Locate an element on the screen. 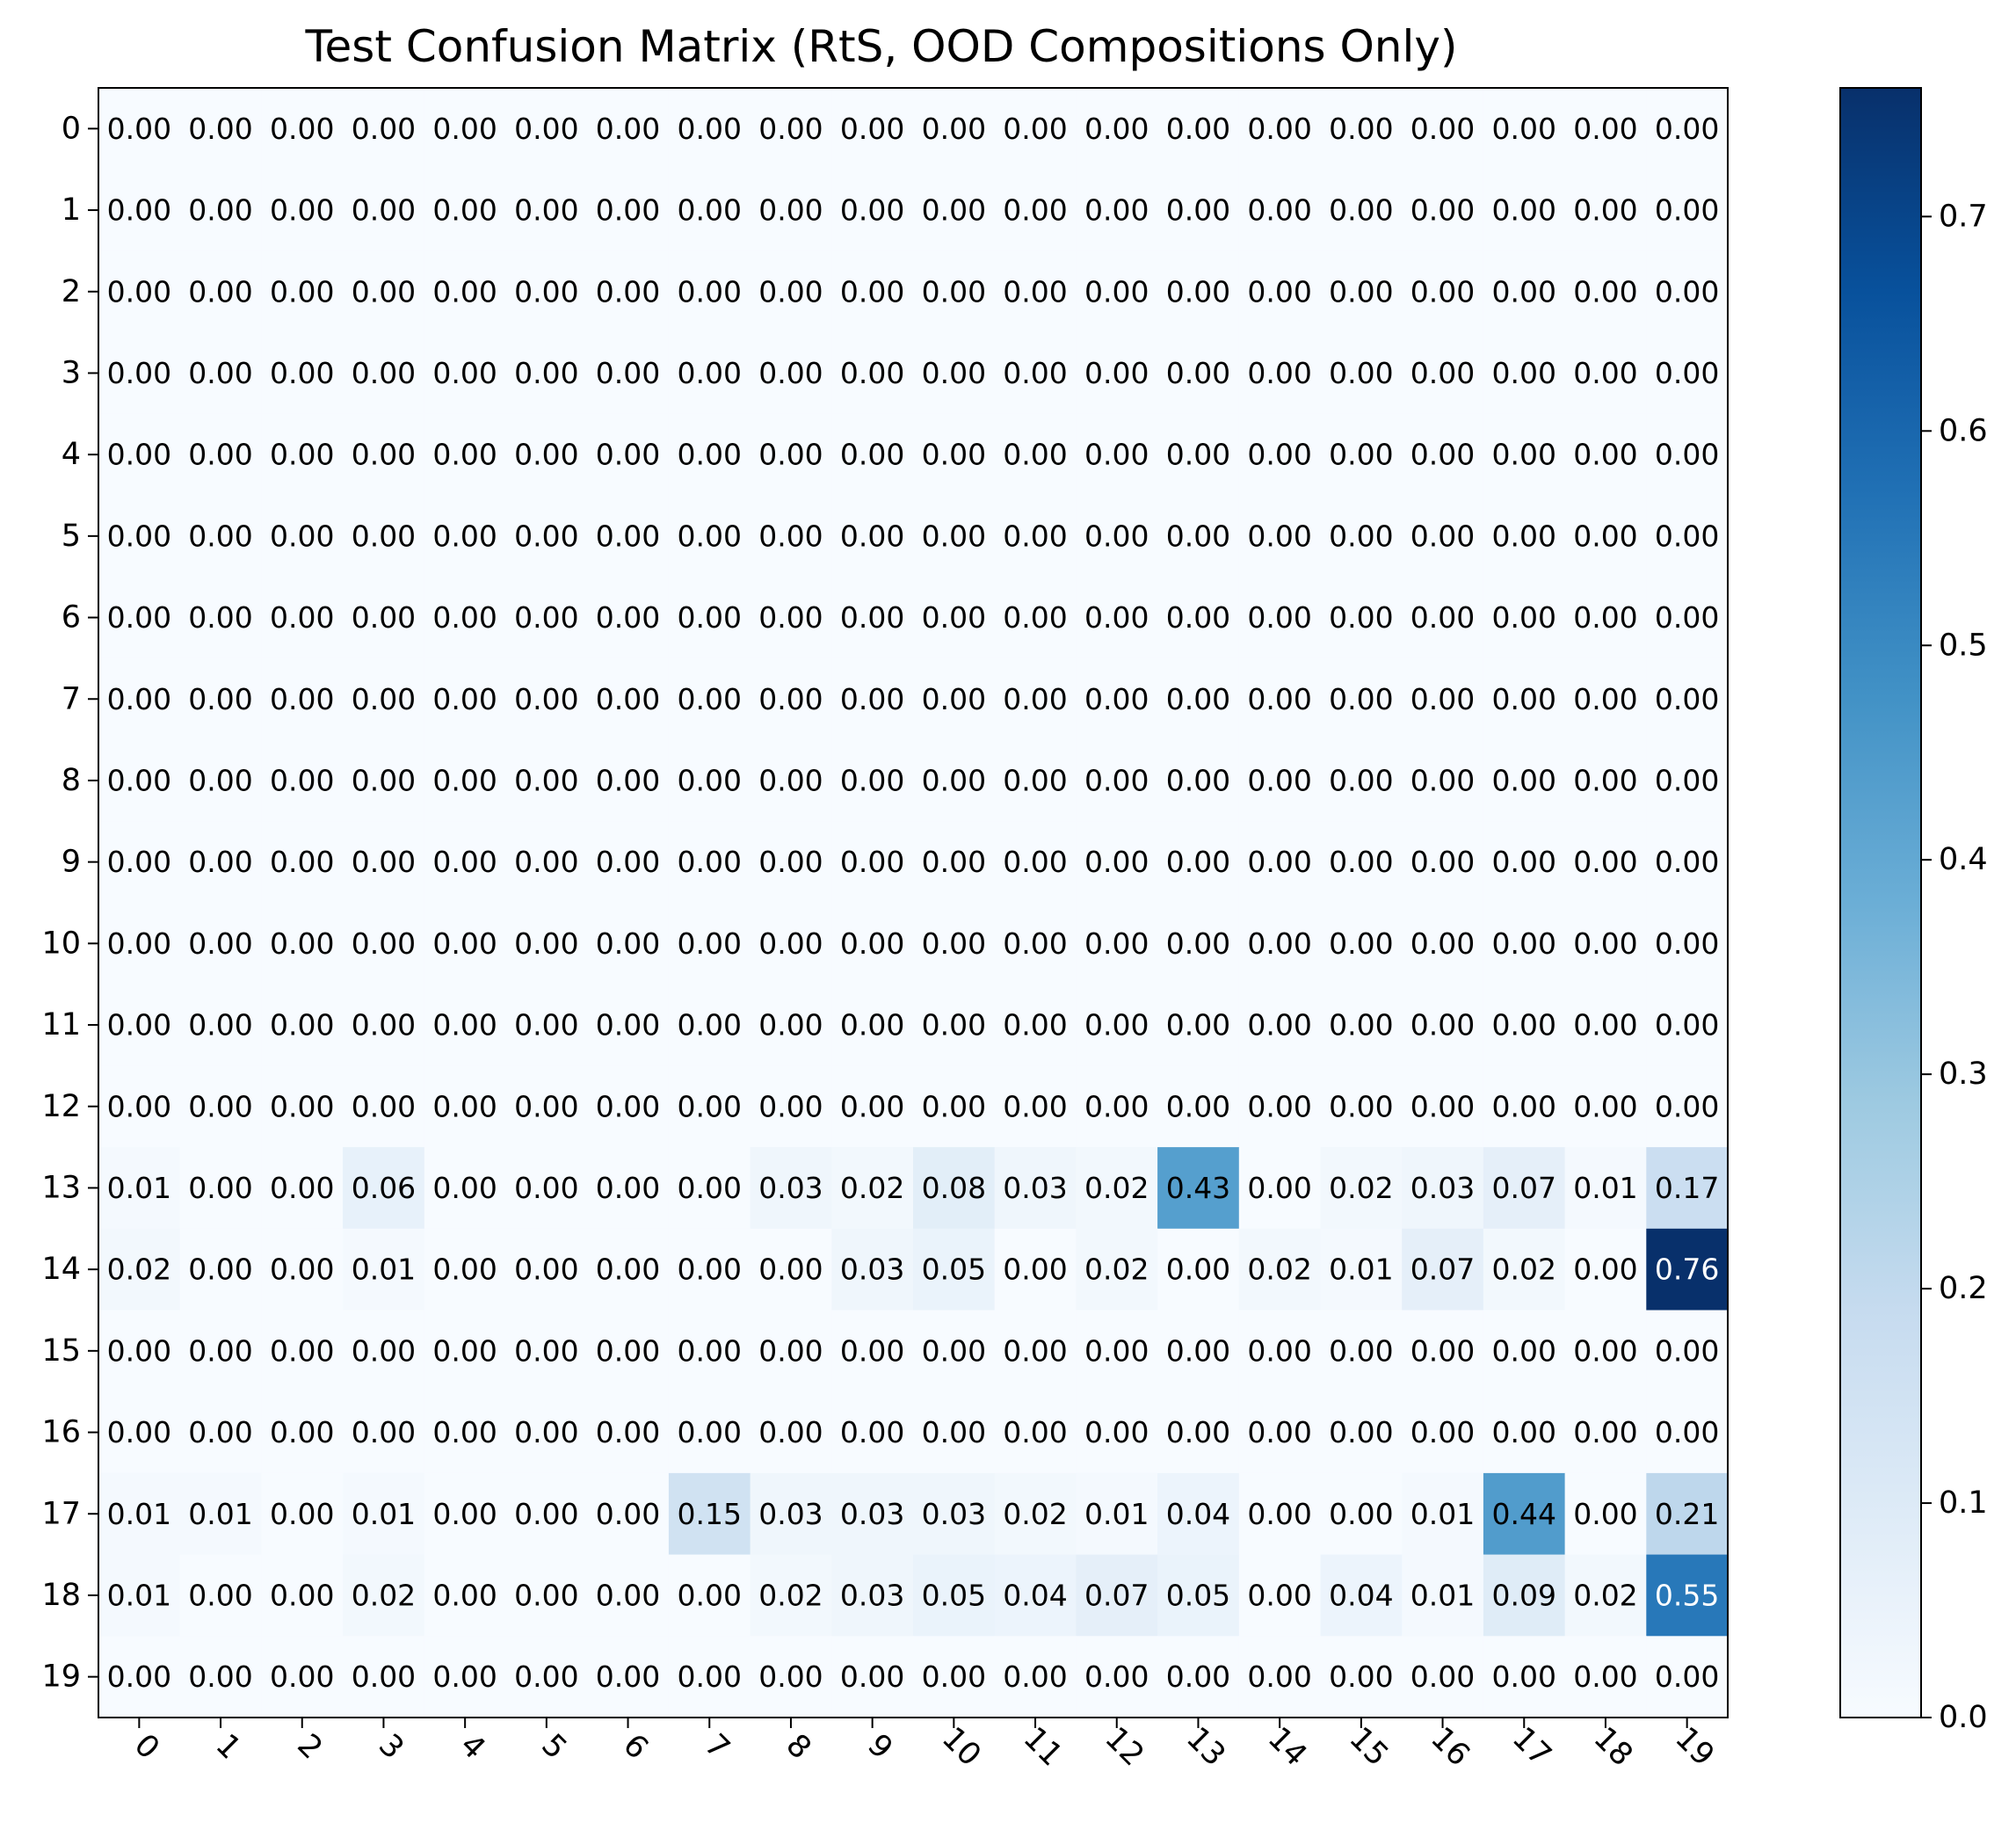  cell-value-label: 0.43 is located at coordinates (1198, 1188).